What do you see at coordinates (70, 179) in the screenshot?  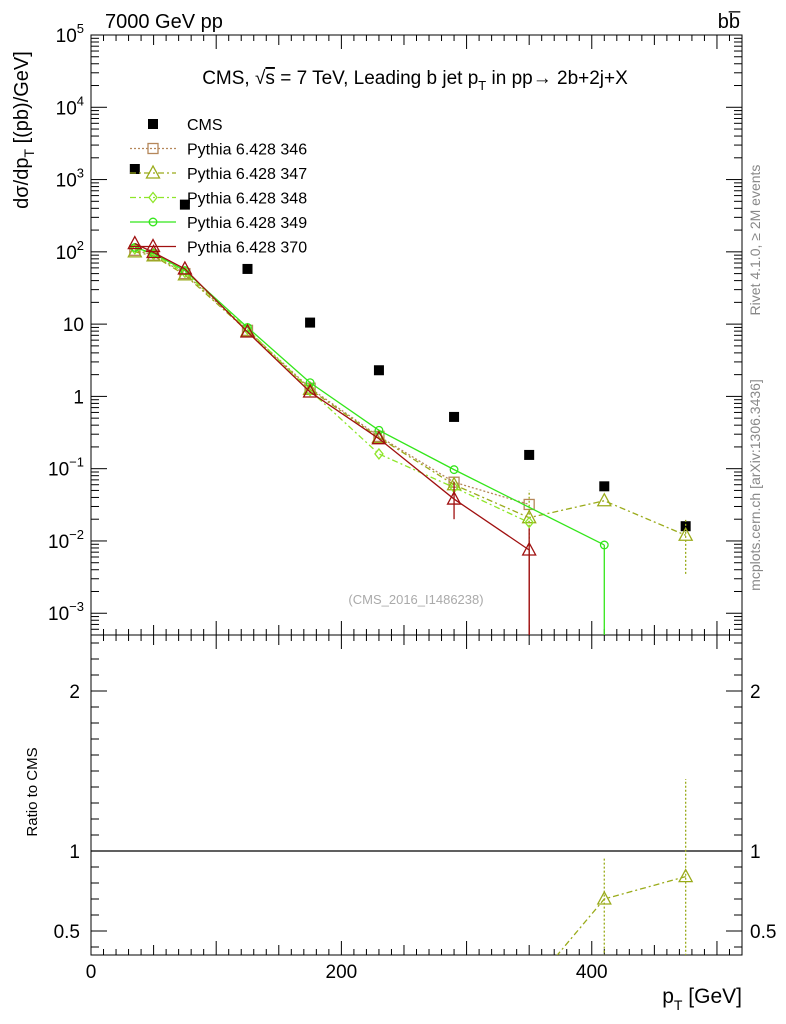 I see `y-tick-label: 10³` at bounding box center [70, 179].